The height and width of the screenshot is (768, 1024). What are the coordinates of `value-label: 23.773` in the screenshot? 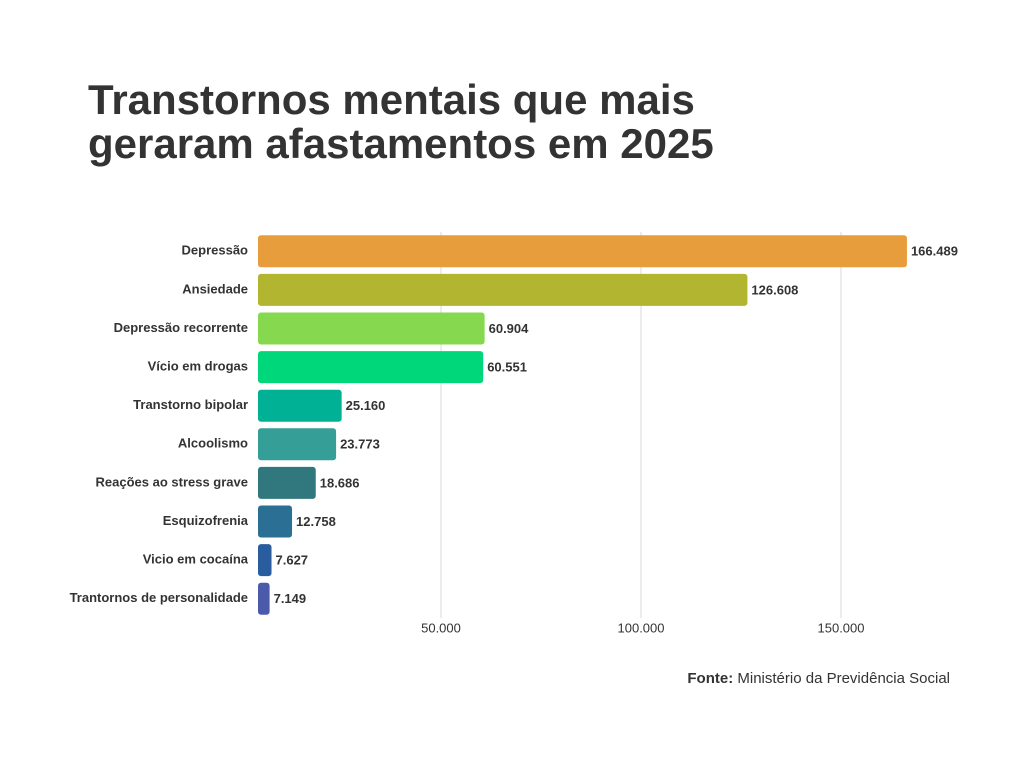 It's located at (360, 444).